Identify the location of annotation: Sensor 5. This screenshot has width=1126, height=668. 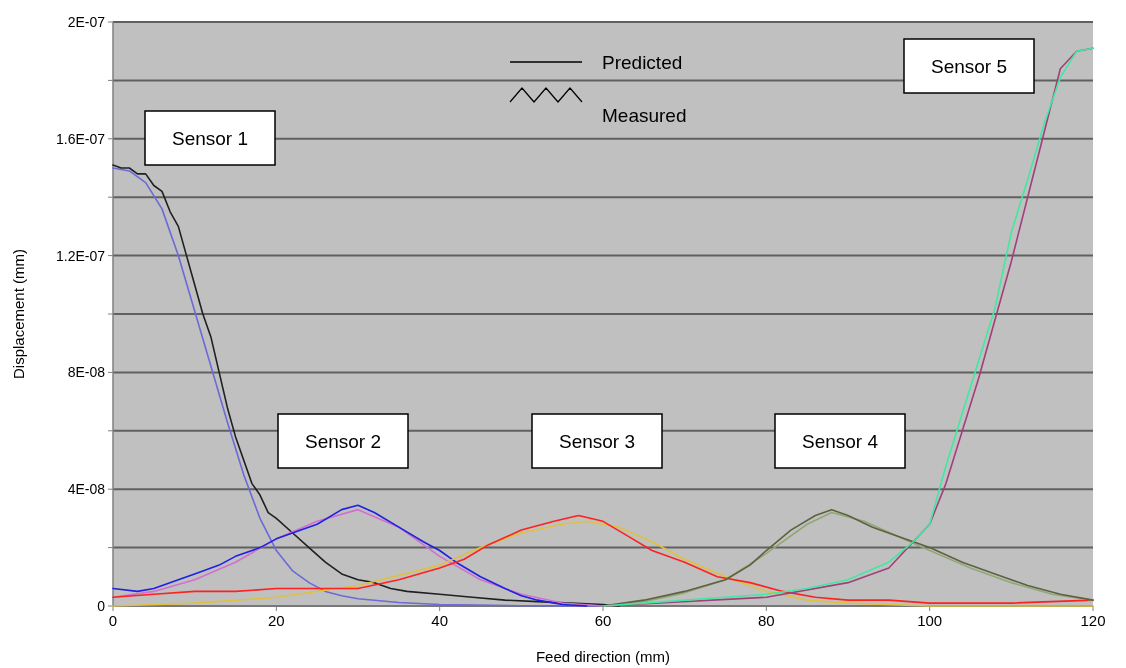
(969, 66).